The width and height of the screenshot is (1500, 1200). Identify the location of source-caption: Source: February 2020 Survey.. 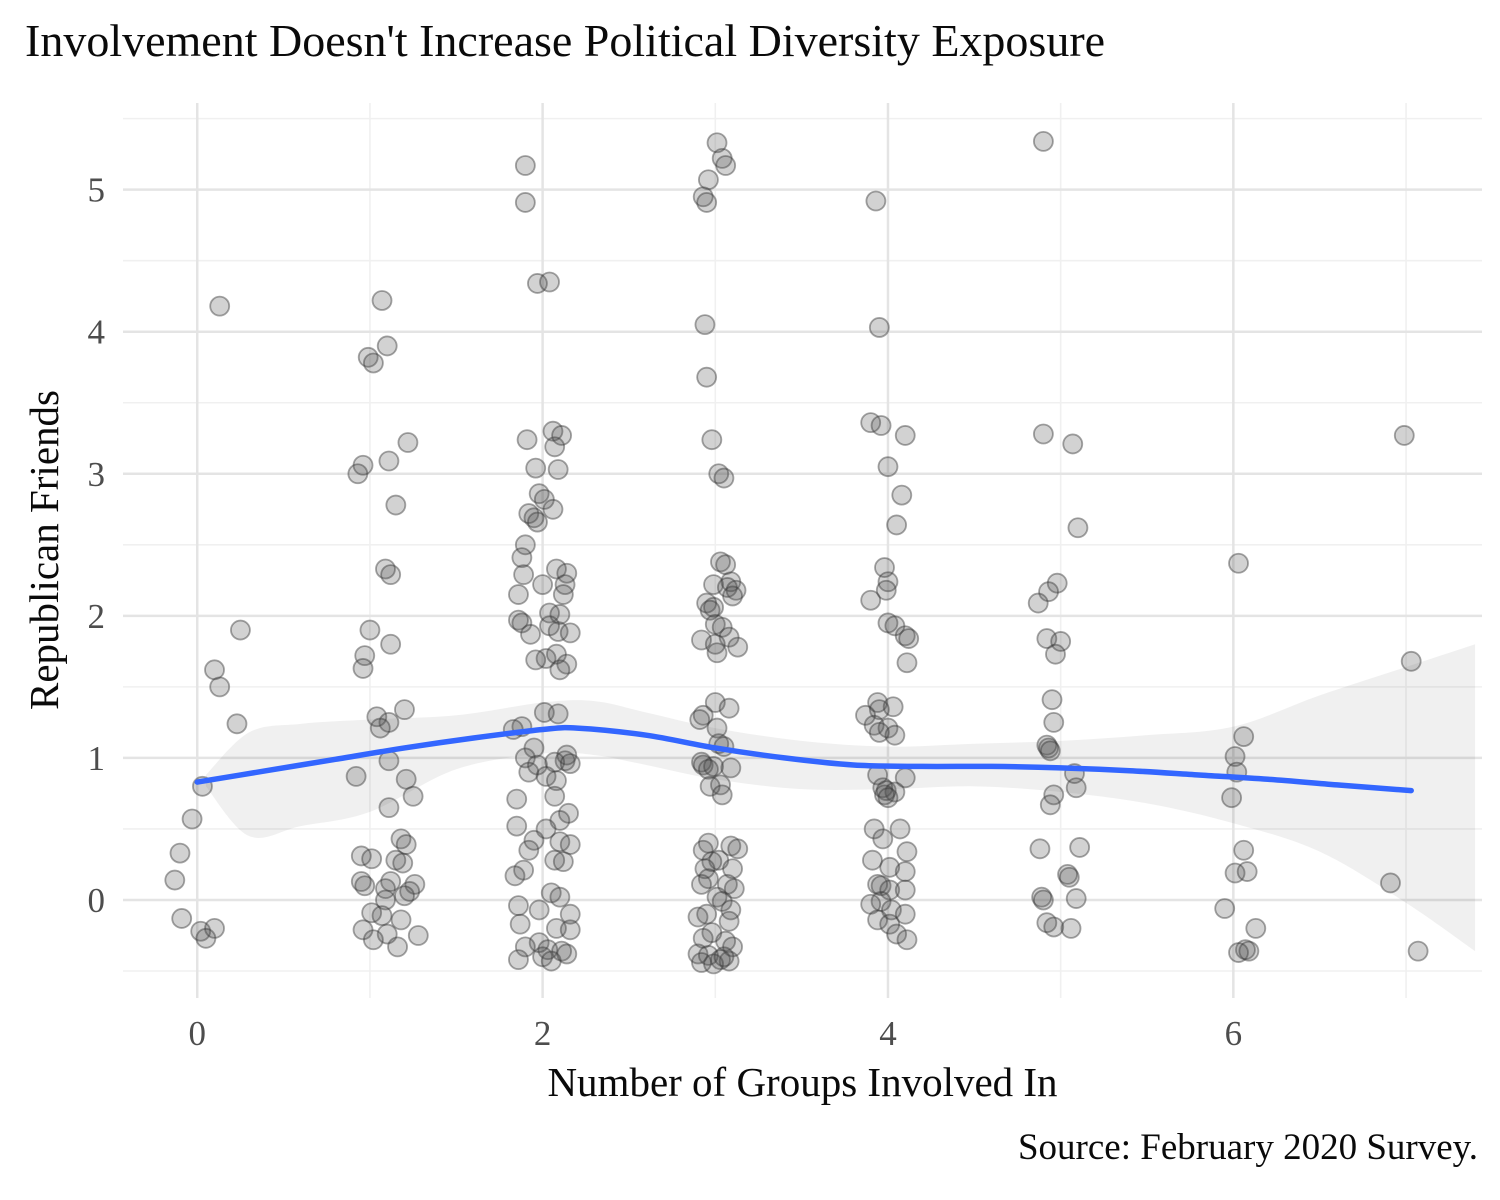
(1247, 1147).